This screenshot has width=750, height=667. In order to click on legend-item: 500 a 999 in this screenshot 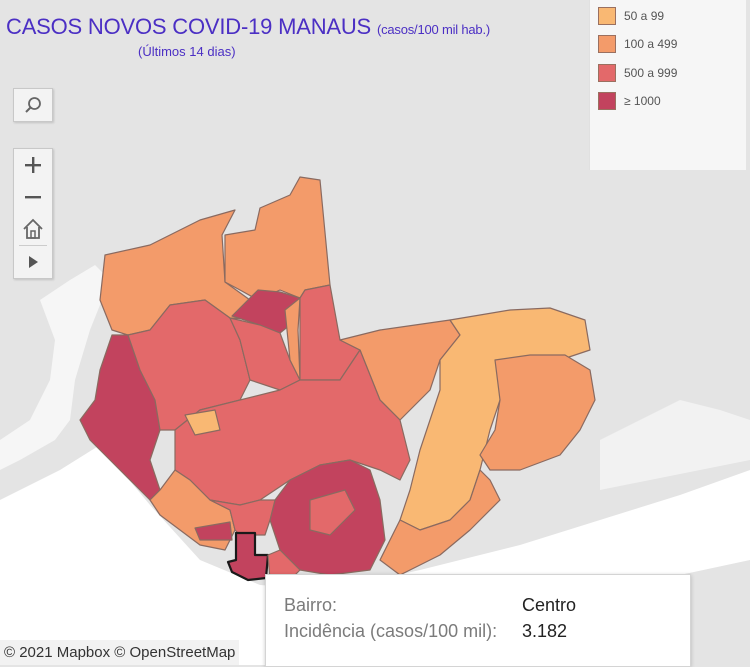, I will do `click(637, 73)`.